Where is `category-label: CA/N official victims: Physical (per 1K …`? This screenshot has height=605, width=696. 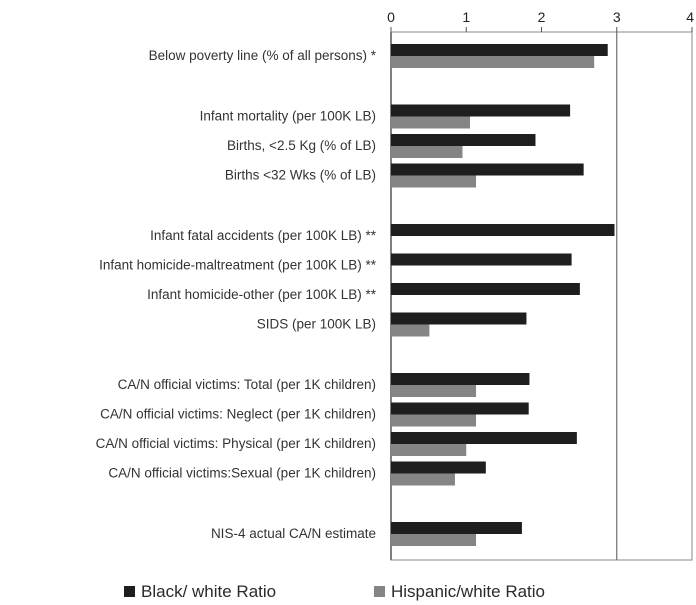
category-label: CA/N official victims: Physical (per 1K … is located at coordinates (236, 443).